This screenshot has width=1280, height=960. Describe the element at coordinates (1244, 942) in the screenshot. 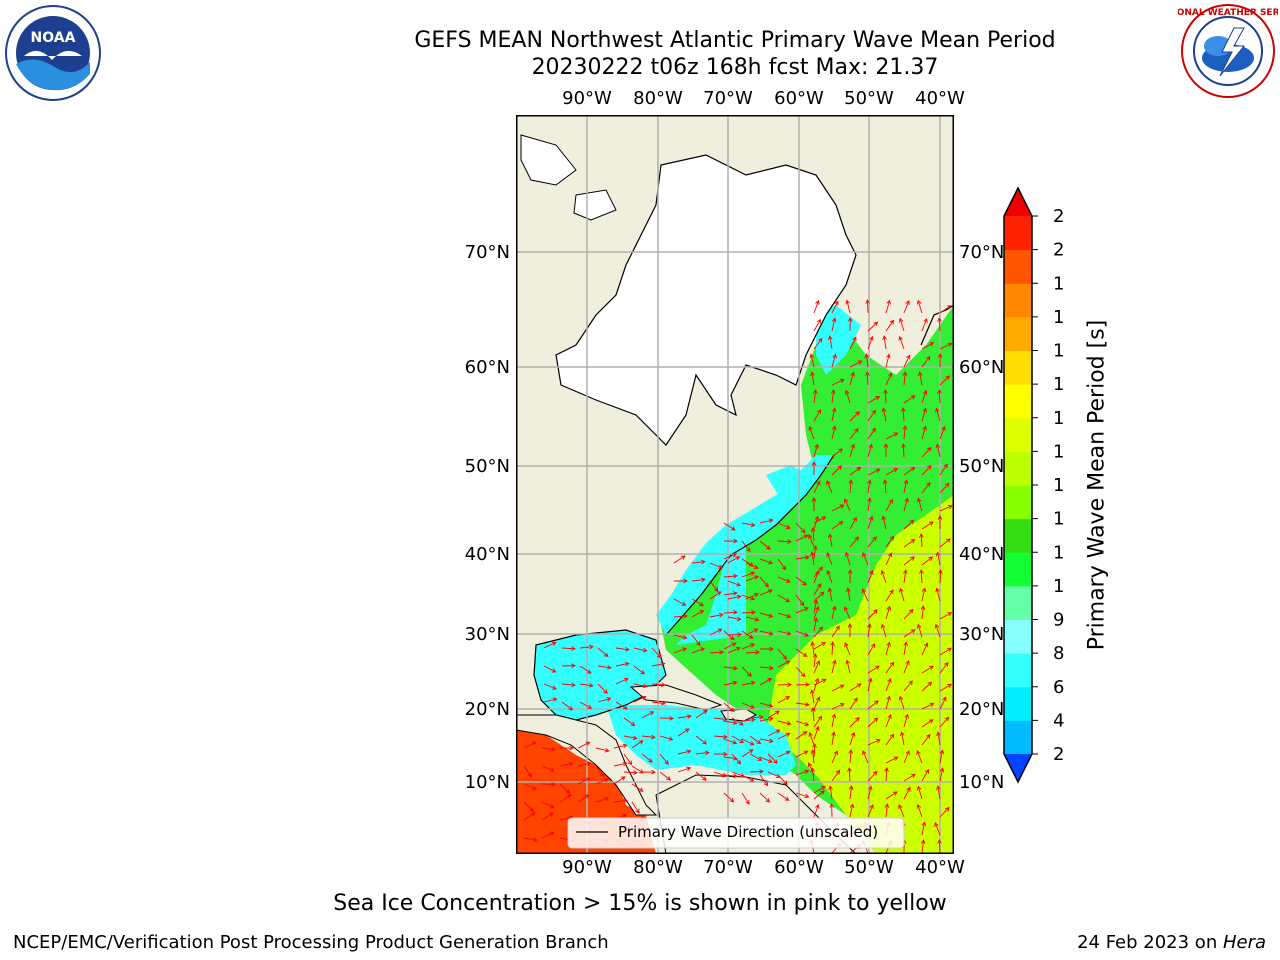

I see `footer-host: Hera` at that location.